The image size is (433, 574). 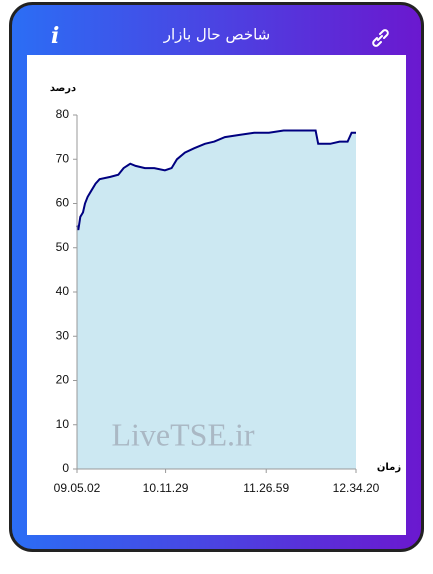 What do you see at coordinates (63, 114) in the screenshot?
I see `y-tick-label: 80` at bounding box center [63, 114].